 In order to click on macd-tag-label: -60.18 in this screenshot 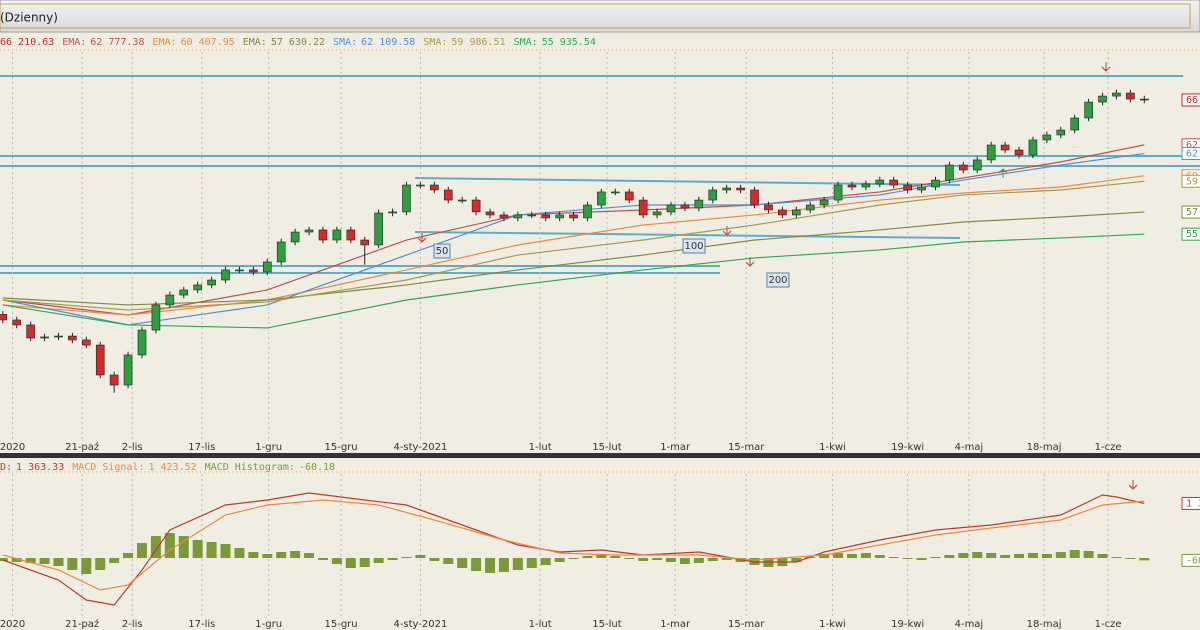, I will do `click(1193, 560)`.